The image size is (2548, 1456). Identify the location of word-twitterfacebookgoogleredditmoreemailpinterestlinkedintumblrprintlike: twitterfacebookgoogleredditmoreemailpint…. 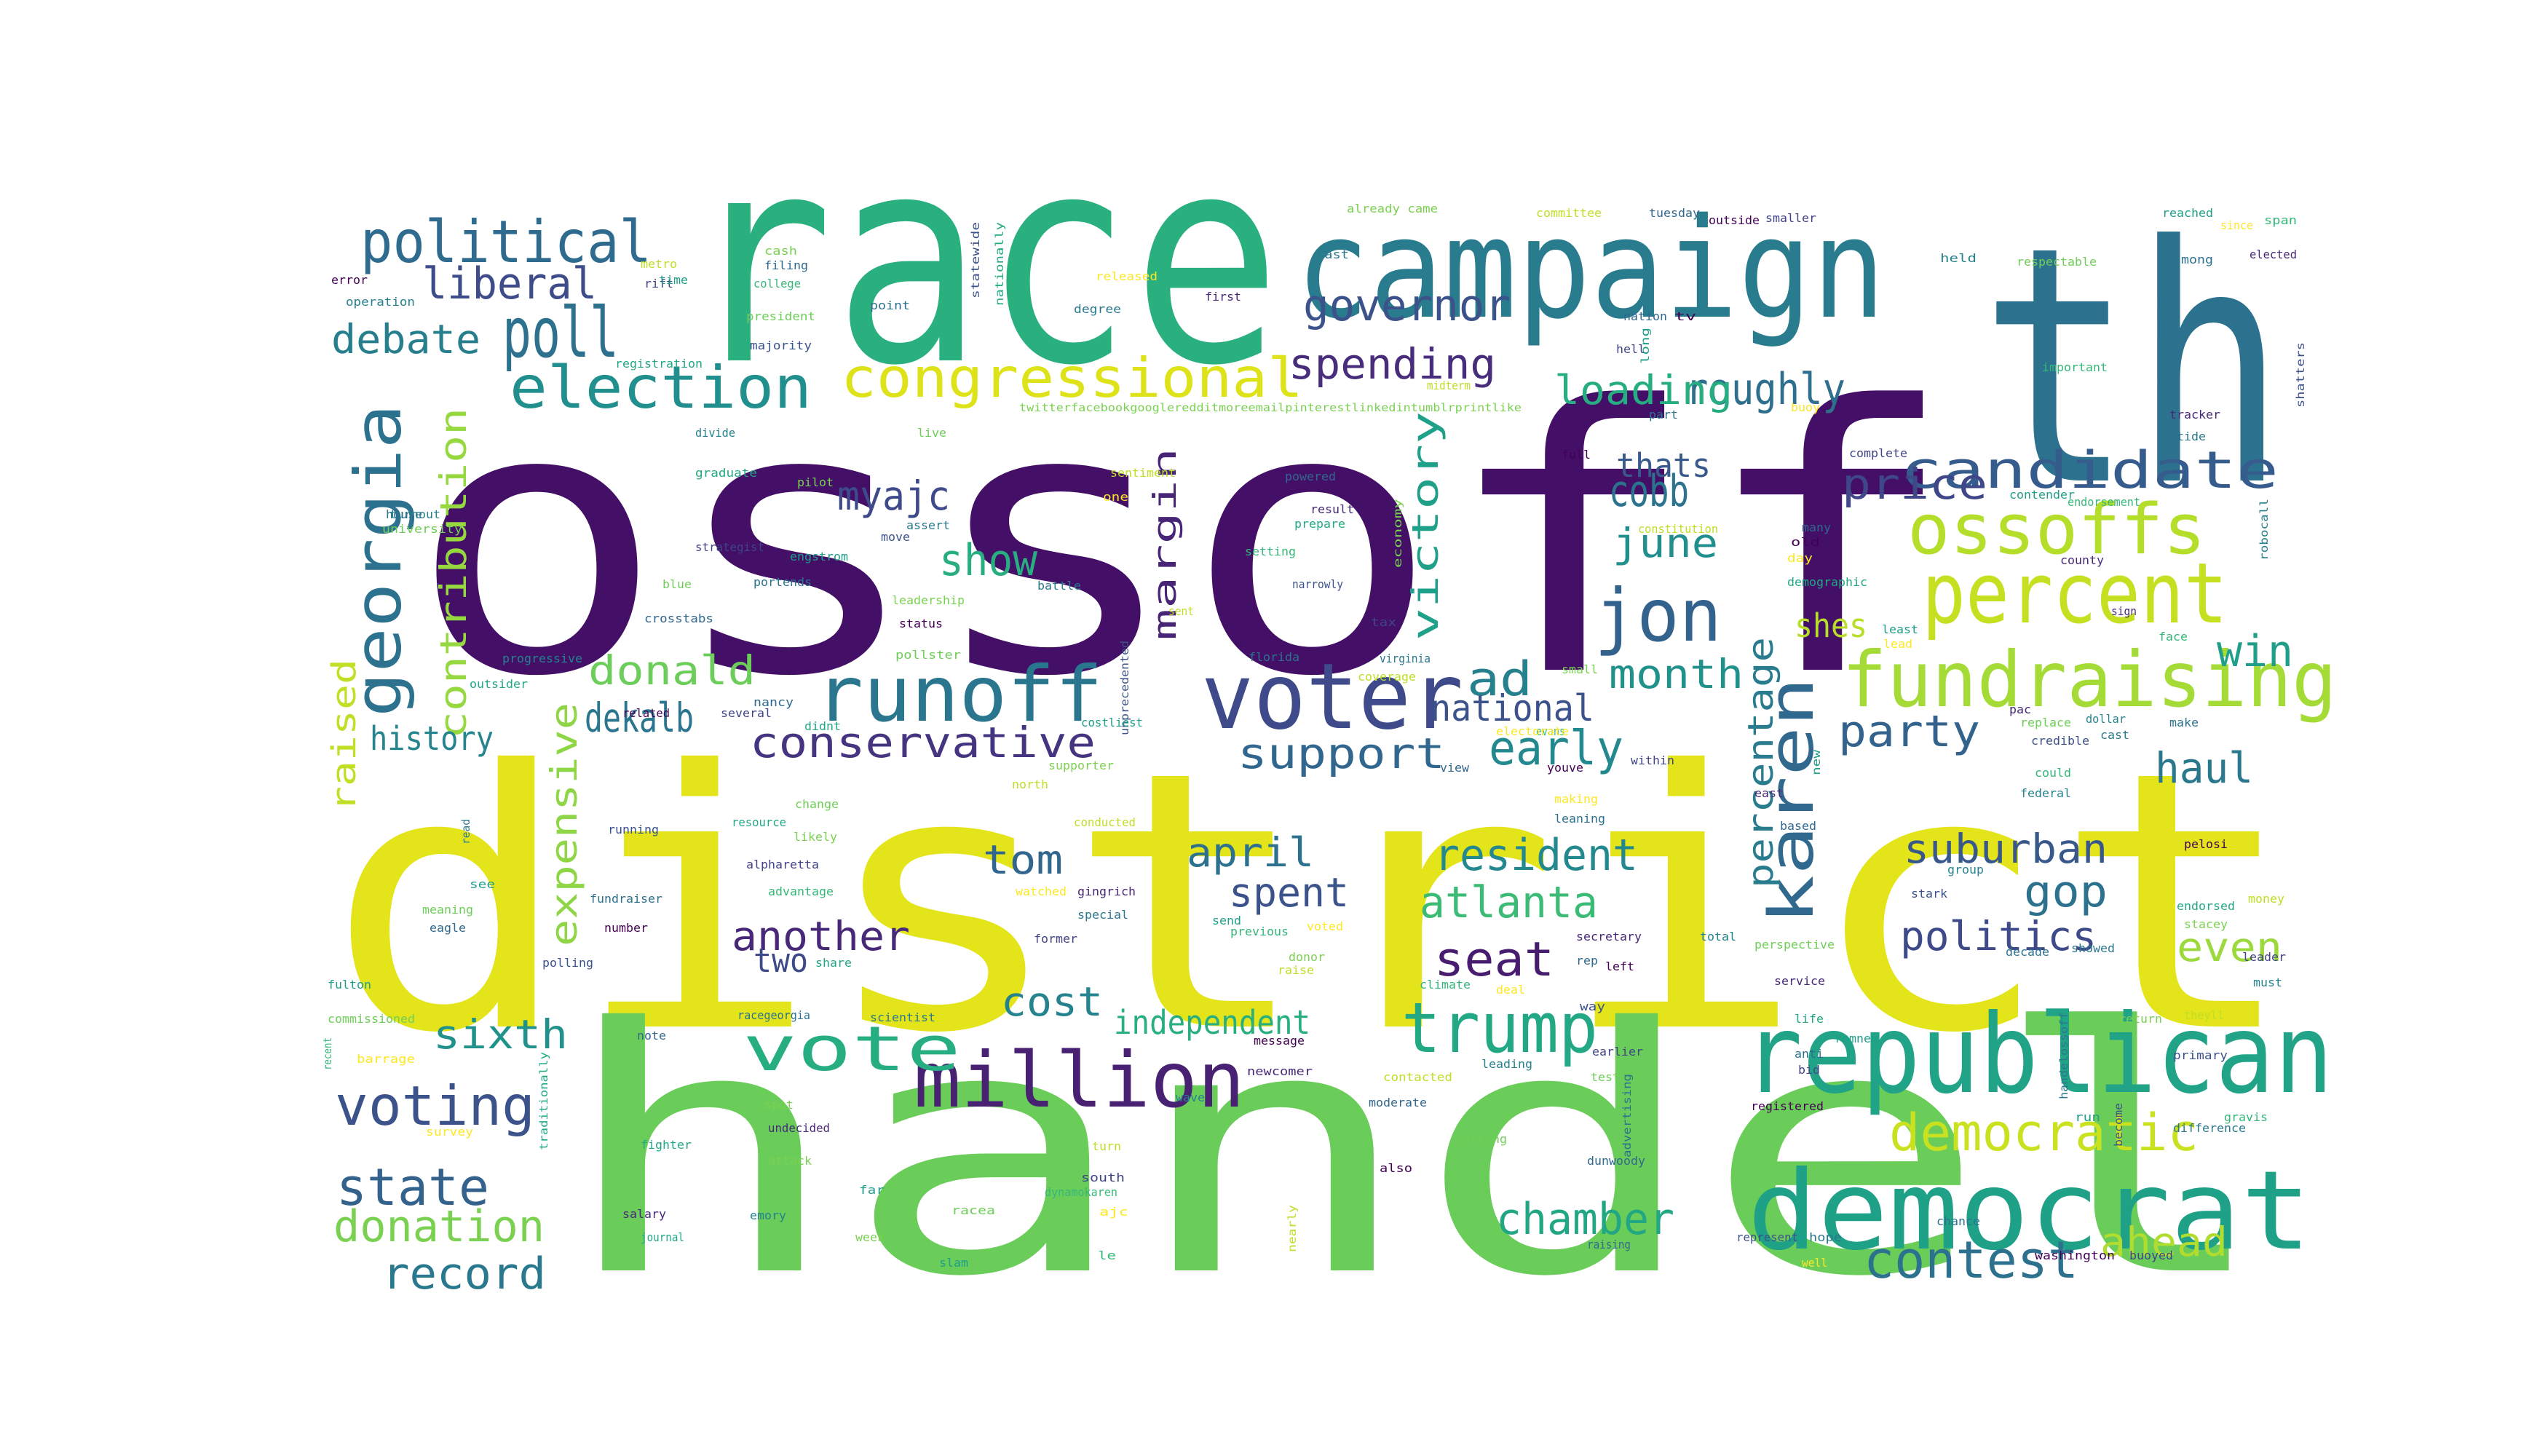
(1270, 407).